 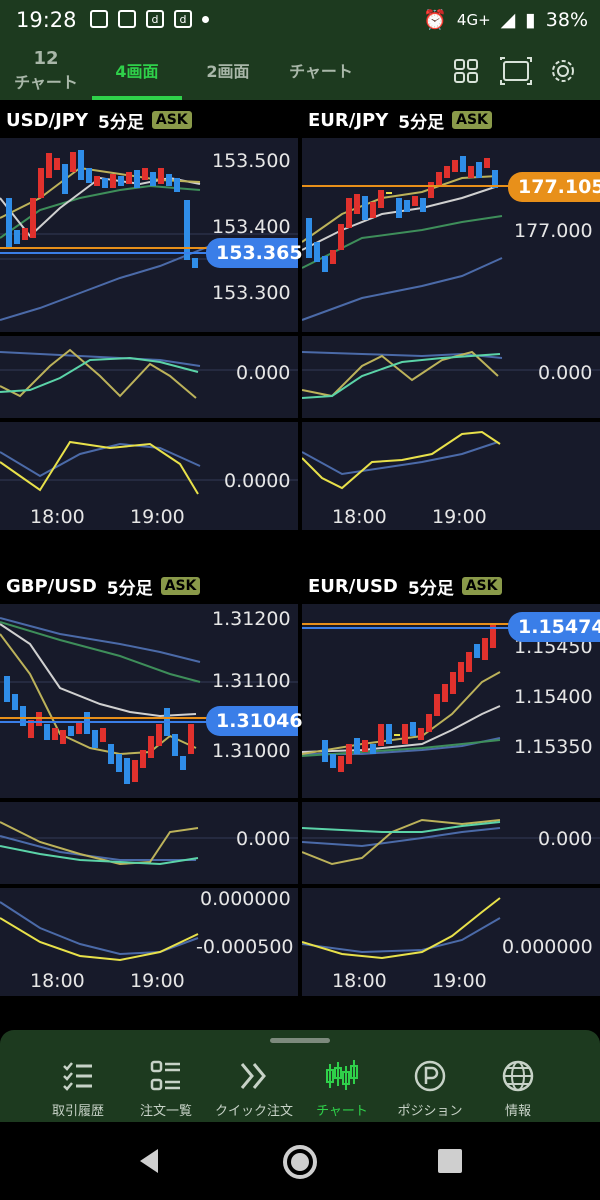 What do you see at coordinates (530, 19) in the screenshot?
I see `battery-icon: ▮` at bounding box center [530, 19].